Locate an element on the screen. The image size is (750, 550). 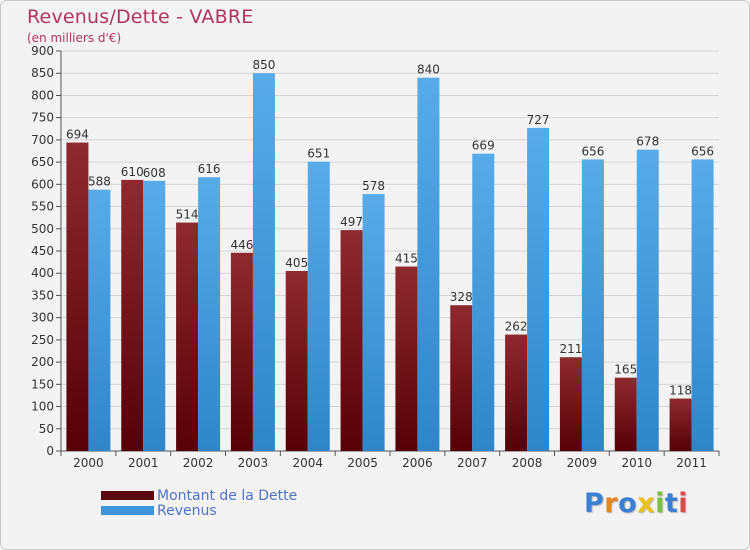
legend: Montant de la Dette Revenus is located at coordinates (199, 503).